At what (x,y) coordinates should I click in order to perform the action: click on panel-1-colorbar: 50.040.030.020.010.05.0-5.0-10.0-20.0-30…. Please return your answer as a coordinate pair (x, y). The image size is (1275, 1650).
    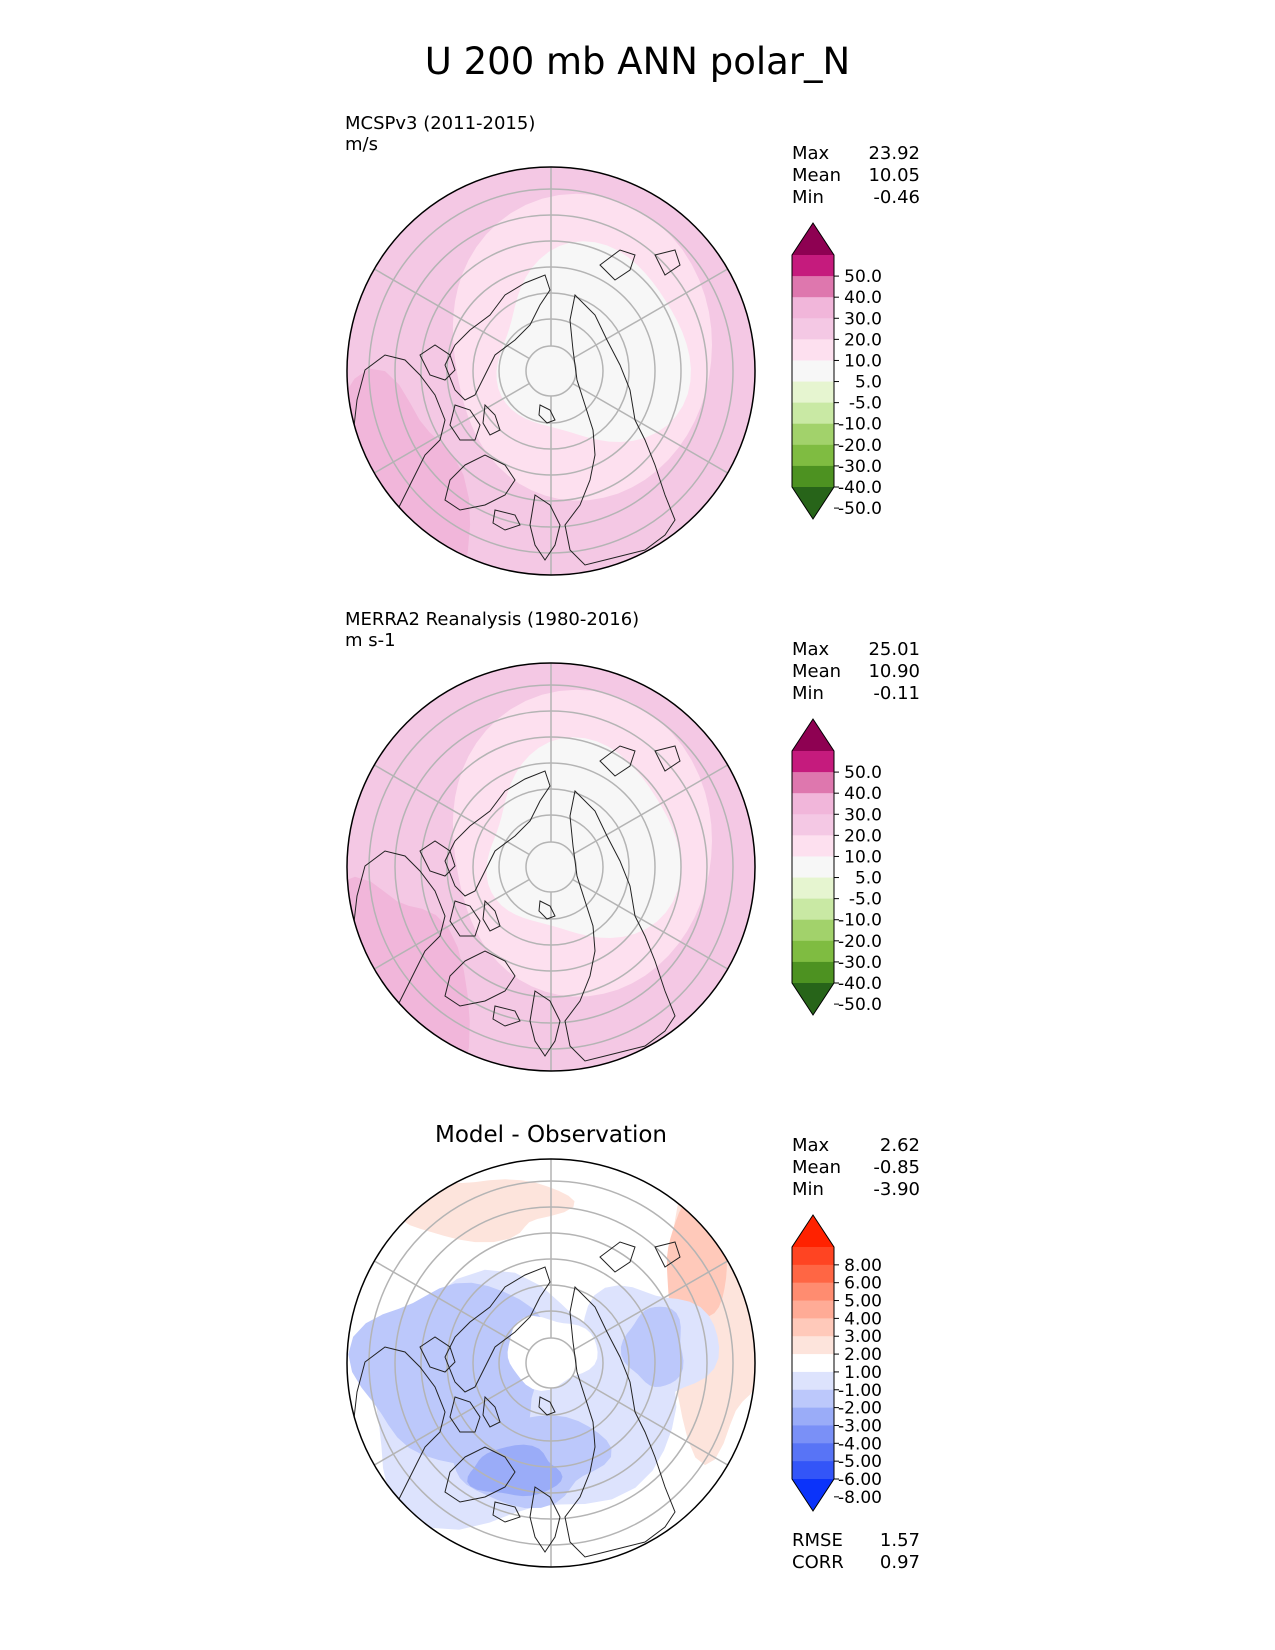
    Looking at the image, I should click on (836, 371).